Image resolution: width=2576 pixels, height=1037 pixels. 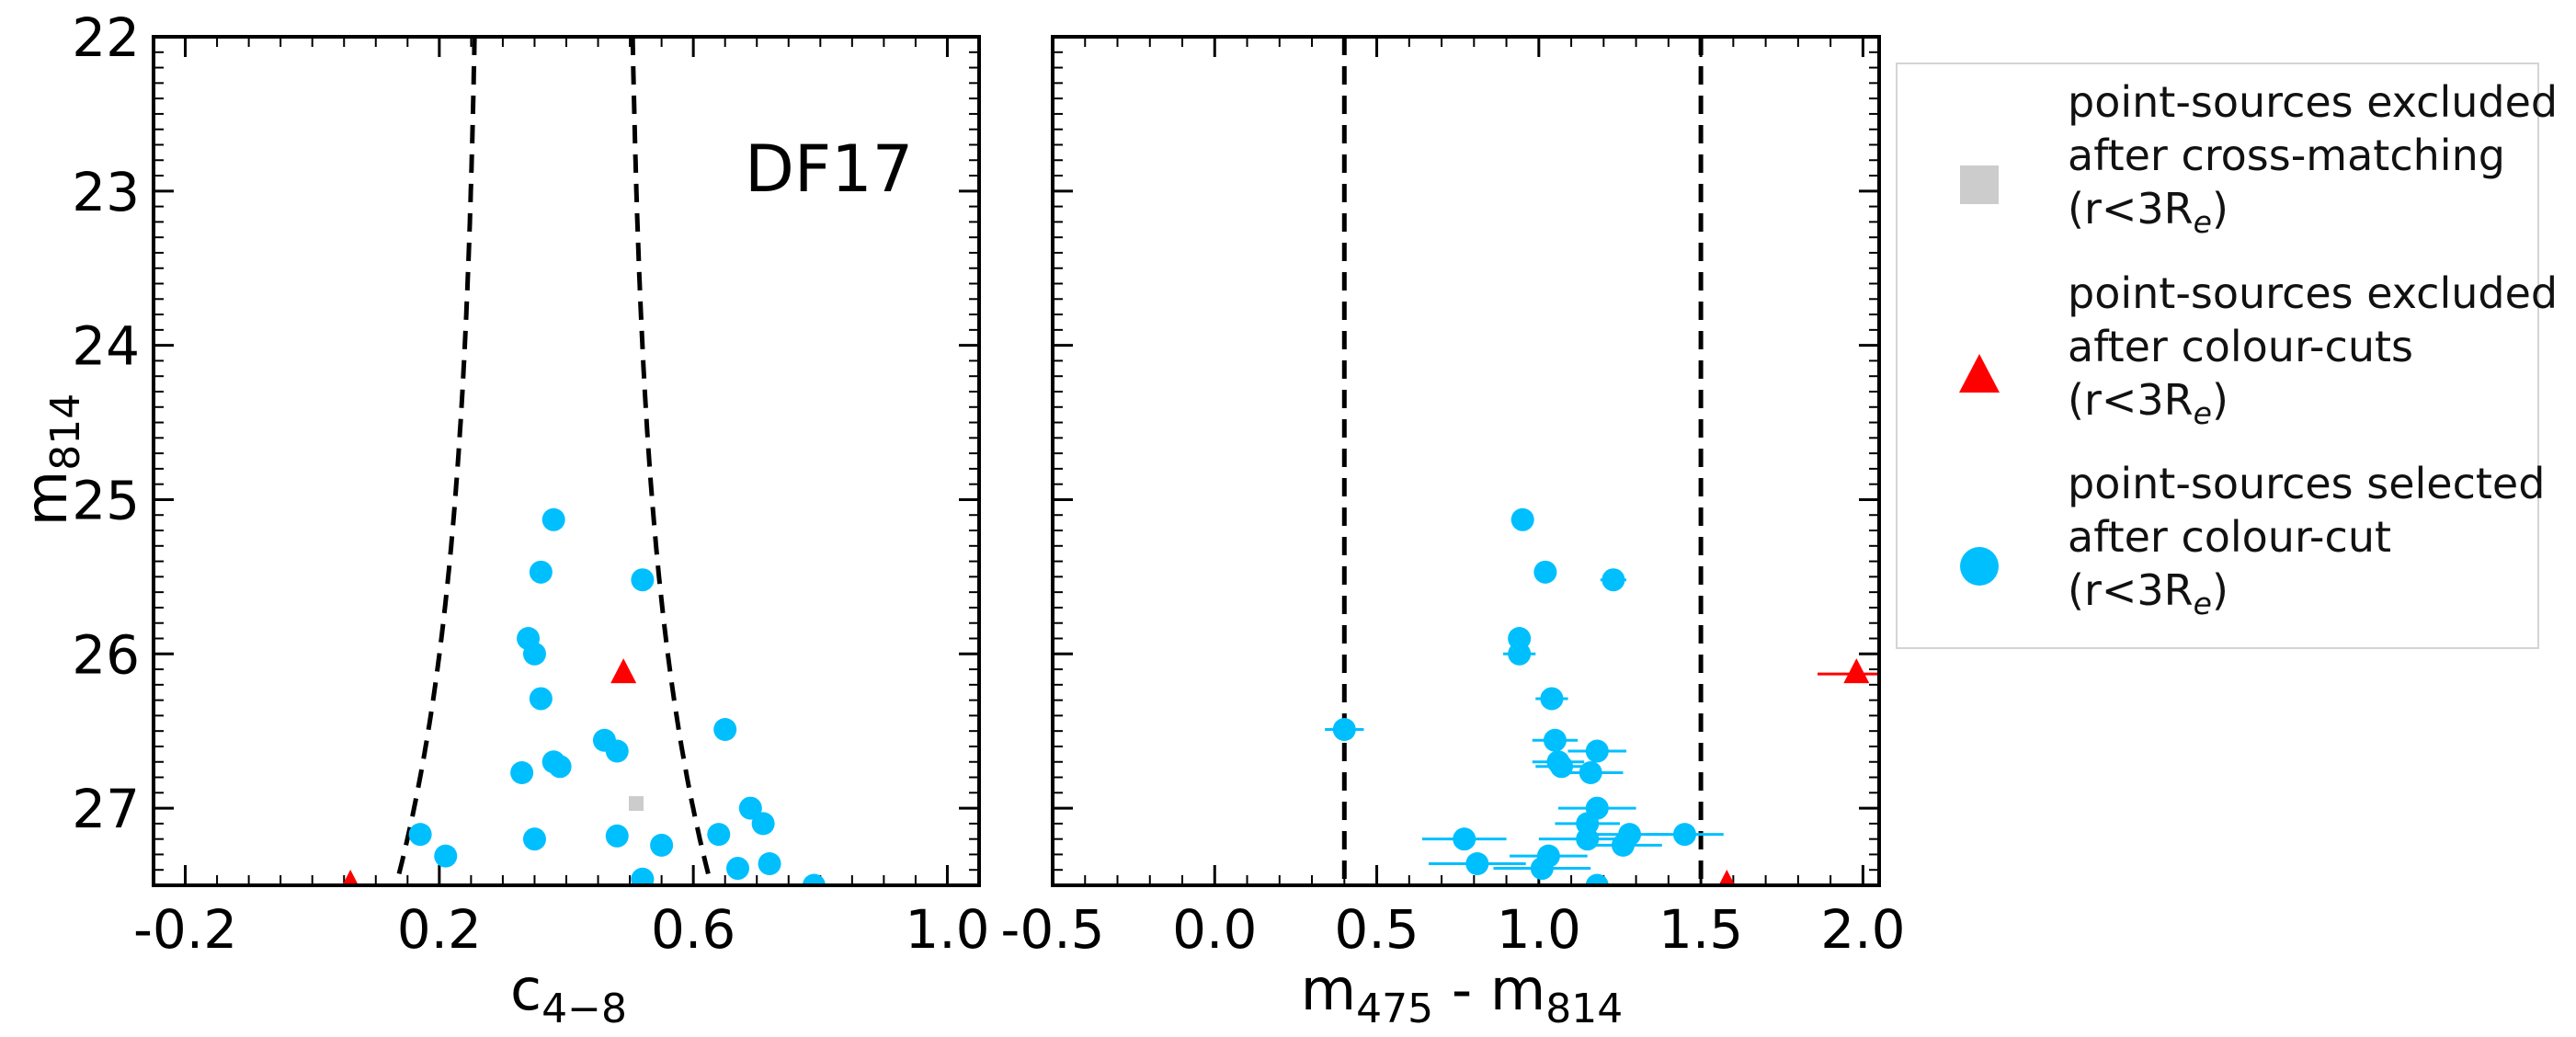 I want to click on legend-label-line: after colour-cuts, so click(x=2240, y=347).